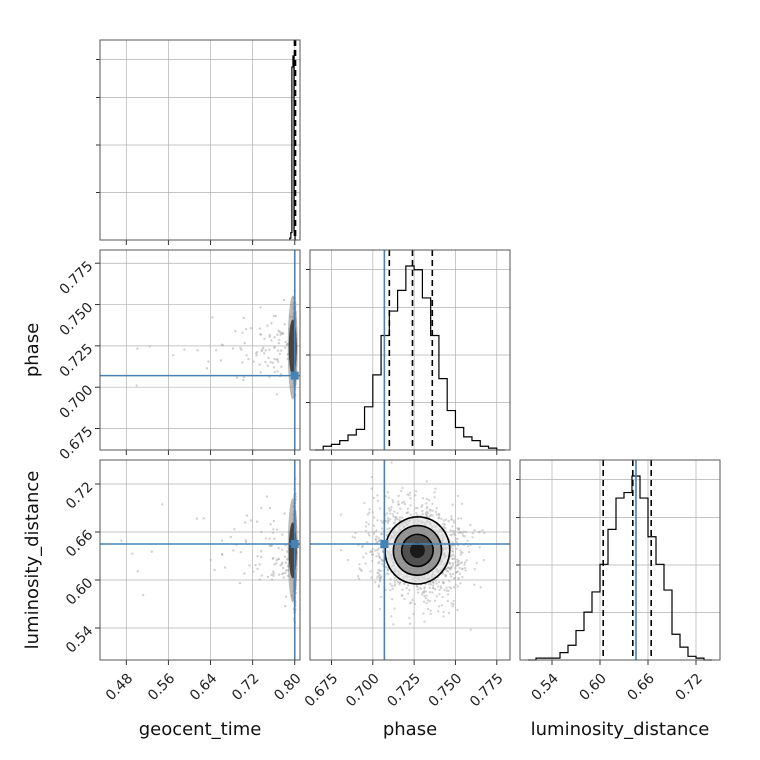 The height and width of the screenshot is (760, 760). I want to click on scatter-phase-vs-luminosity_distance-xtick-label-1: 0.700, so click(363, 691).